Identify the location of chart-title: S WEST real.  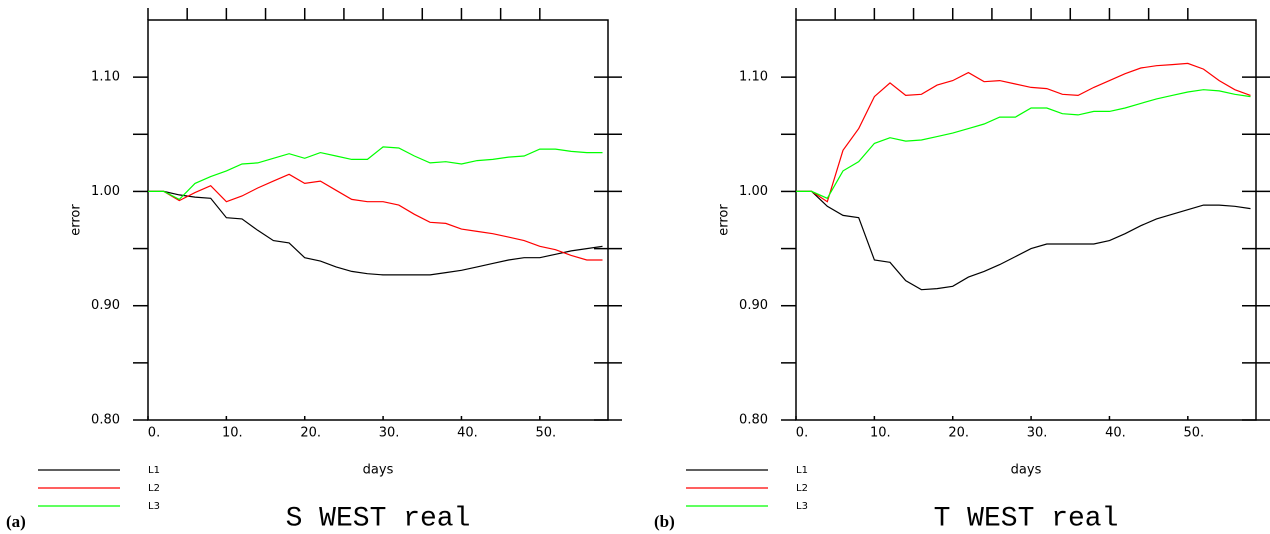
(378, 518).